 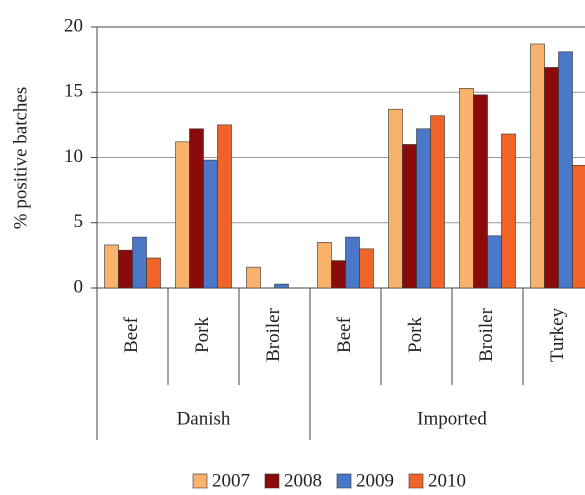 I want to click on legend-label: 2009, so click(x=375, y=480).